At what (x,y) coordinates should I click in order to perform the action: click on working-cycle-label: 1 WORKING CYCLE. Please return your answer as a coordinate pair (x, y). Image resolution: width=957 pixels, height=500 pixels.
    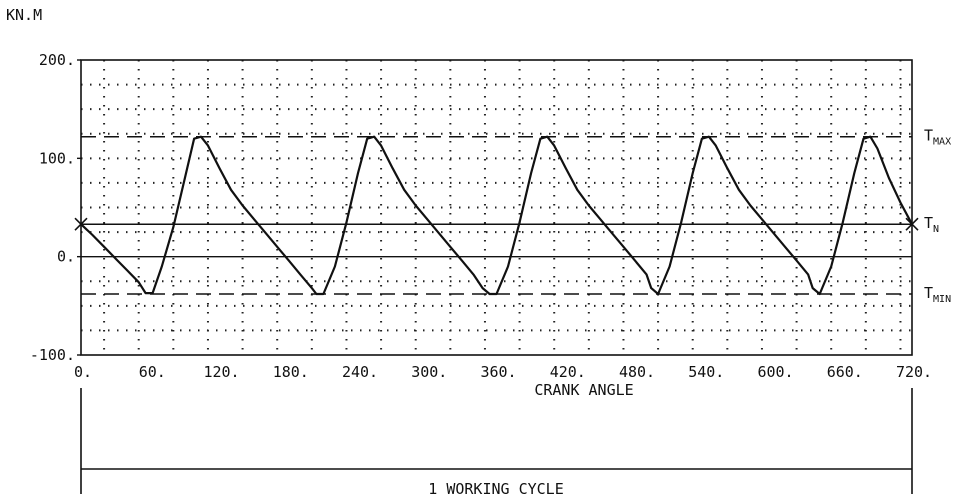
    Looking at the image, I should click on (495, 489).